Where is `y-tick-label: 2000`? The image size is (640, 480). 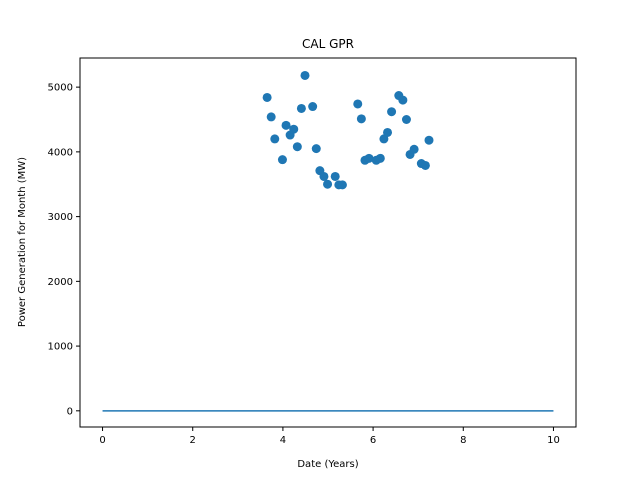 y-tick-label: 2000 is located at coordinates (60, 282).